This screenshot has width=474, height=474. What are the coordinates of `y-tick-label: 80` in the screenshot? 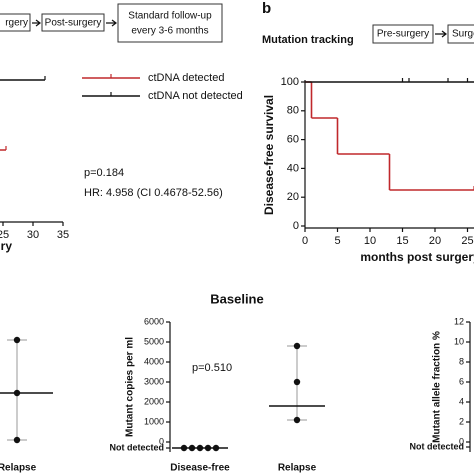 It's located at (293, 111).